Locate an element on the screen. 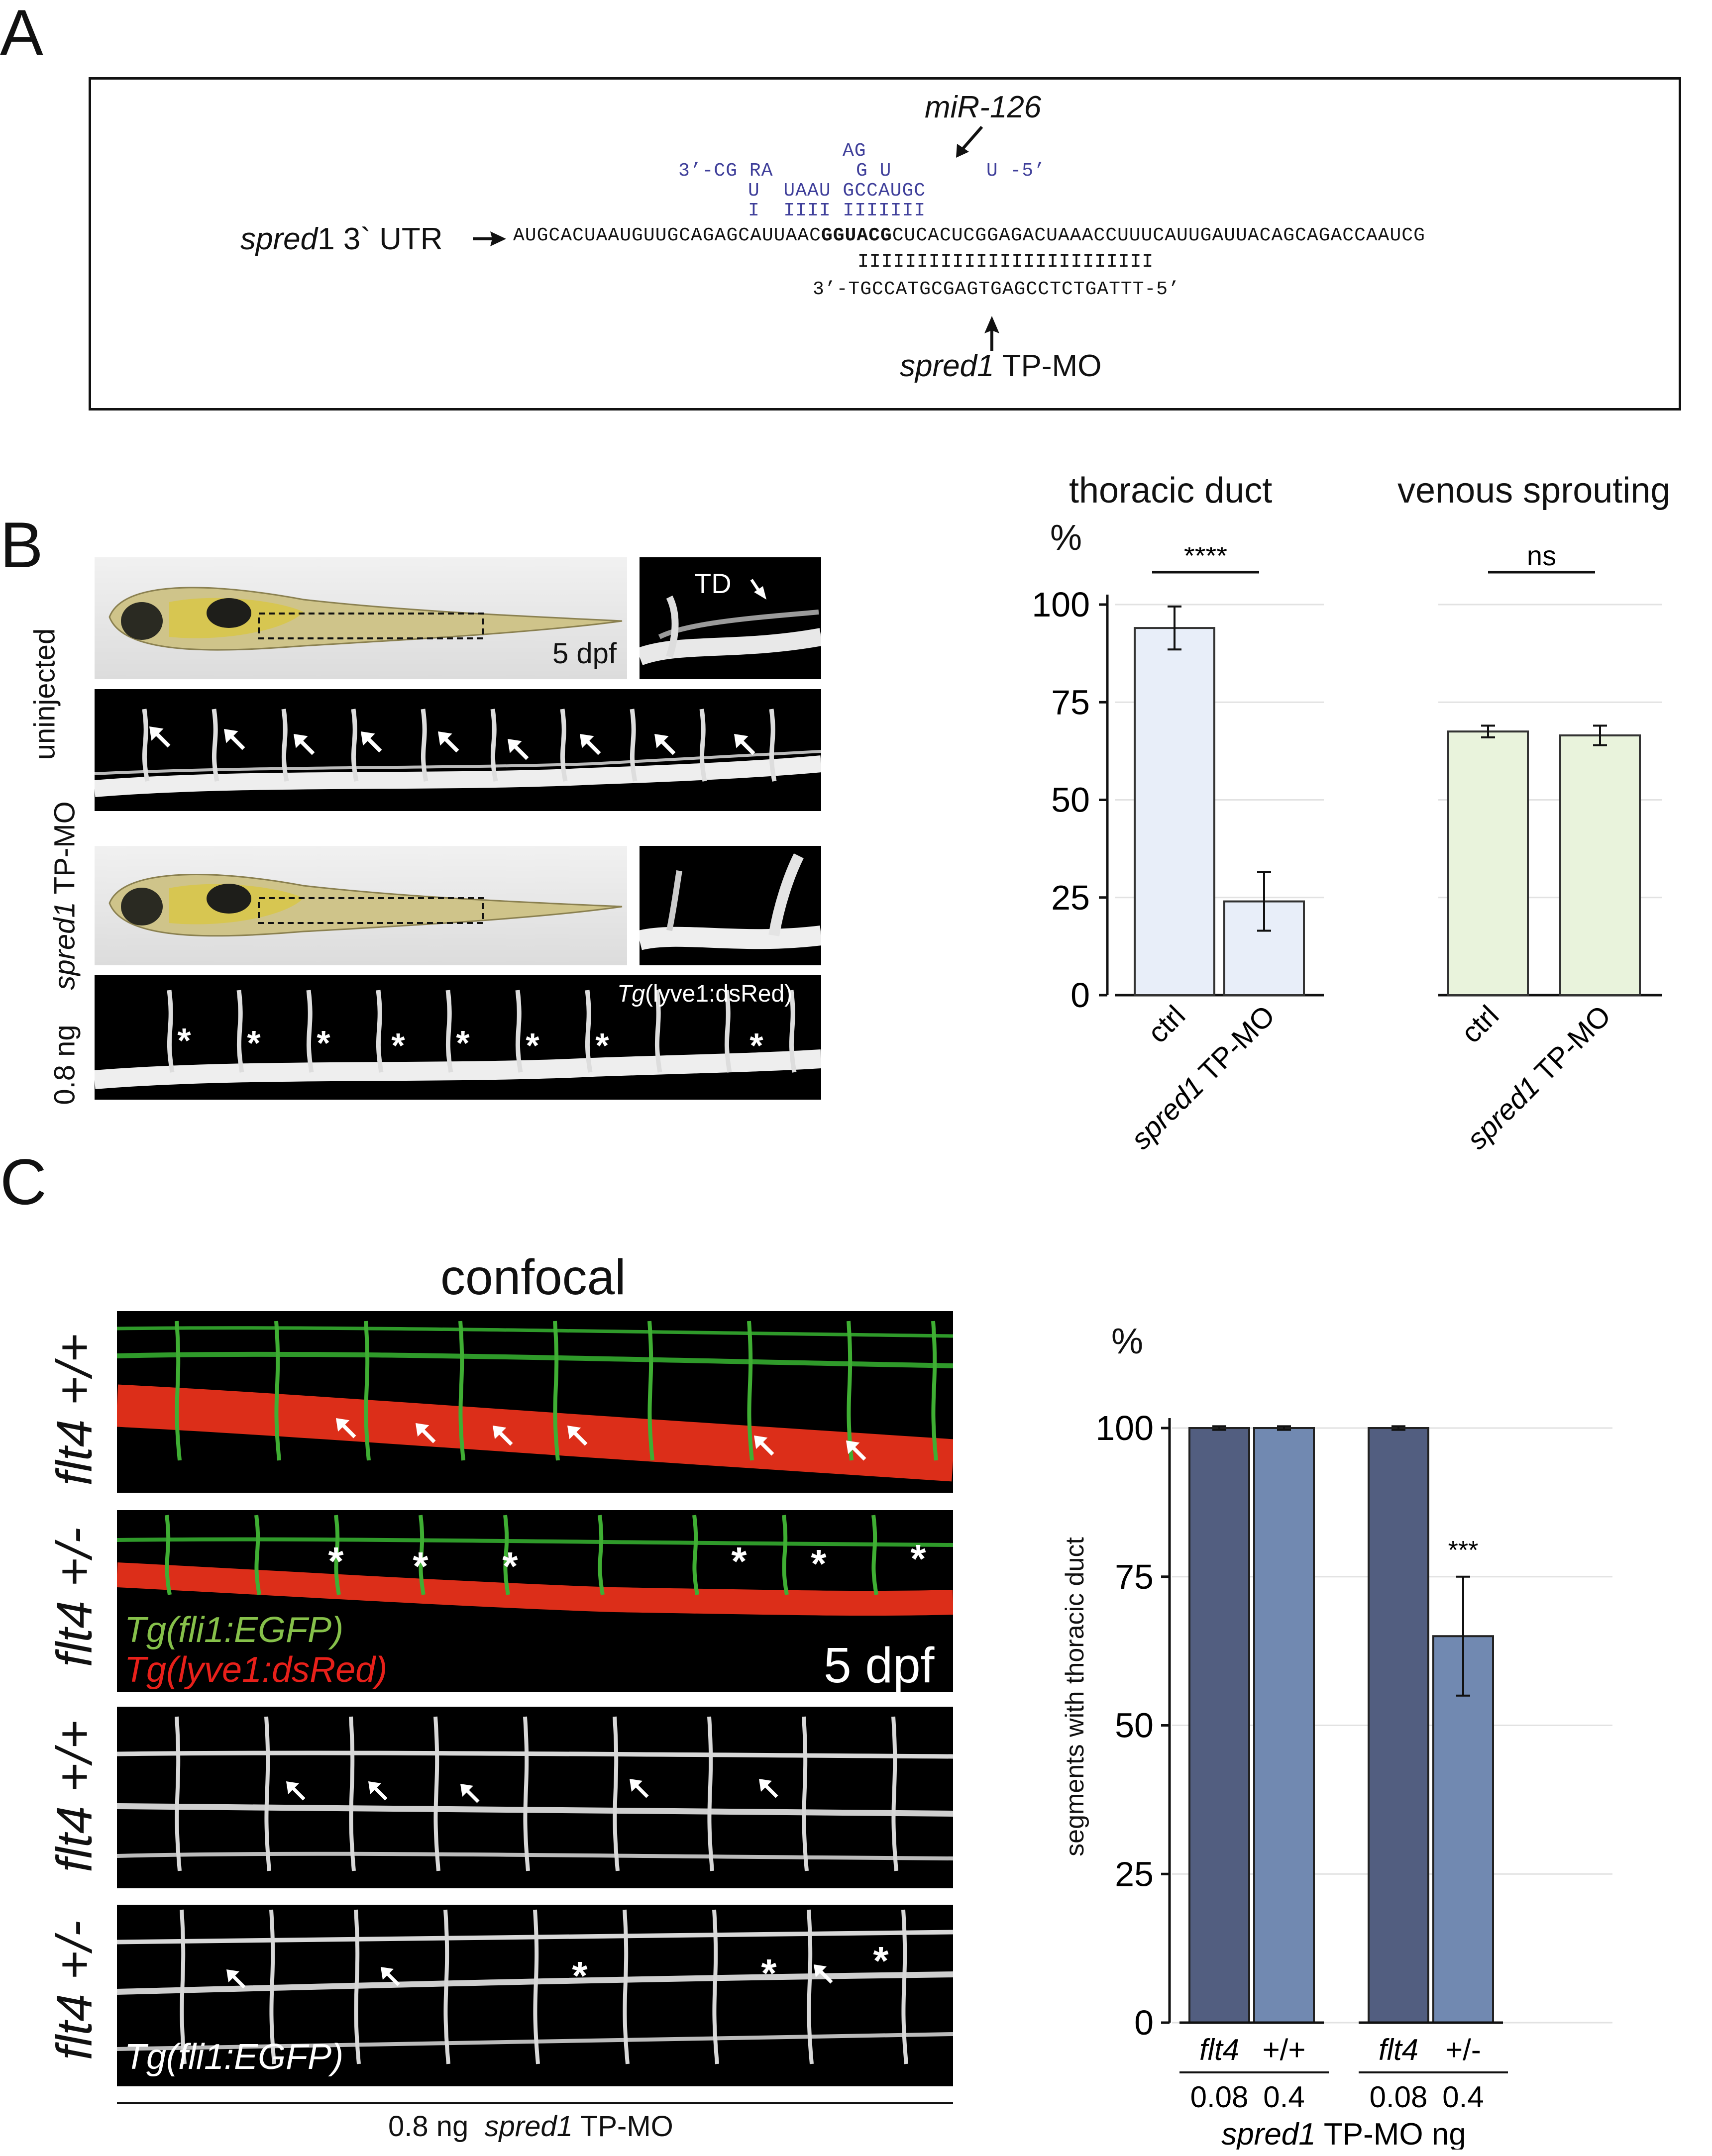 This screenshot has height=2156, width=1712. chart-c-yaxis-label: segments with thoracic duct is located at coordinates (1075, 1696).